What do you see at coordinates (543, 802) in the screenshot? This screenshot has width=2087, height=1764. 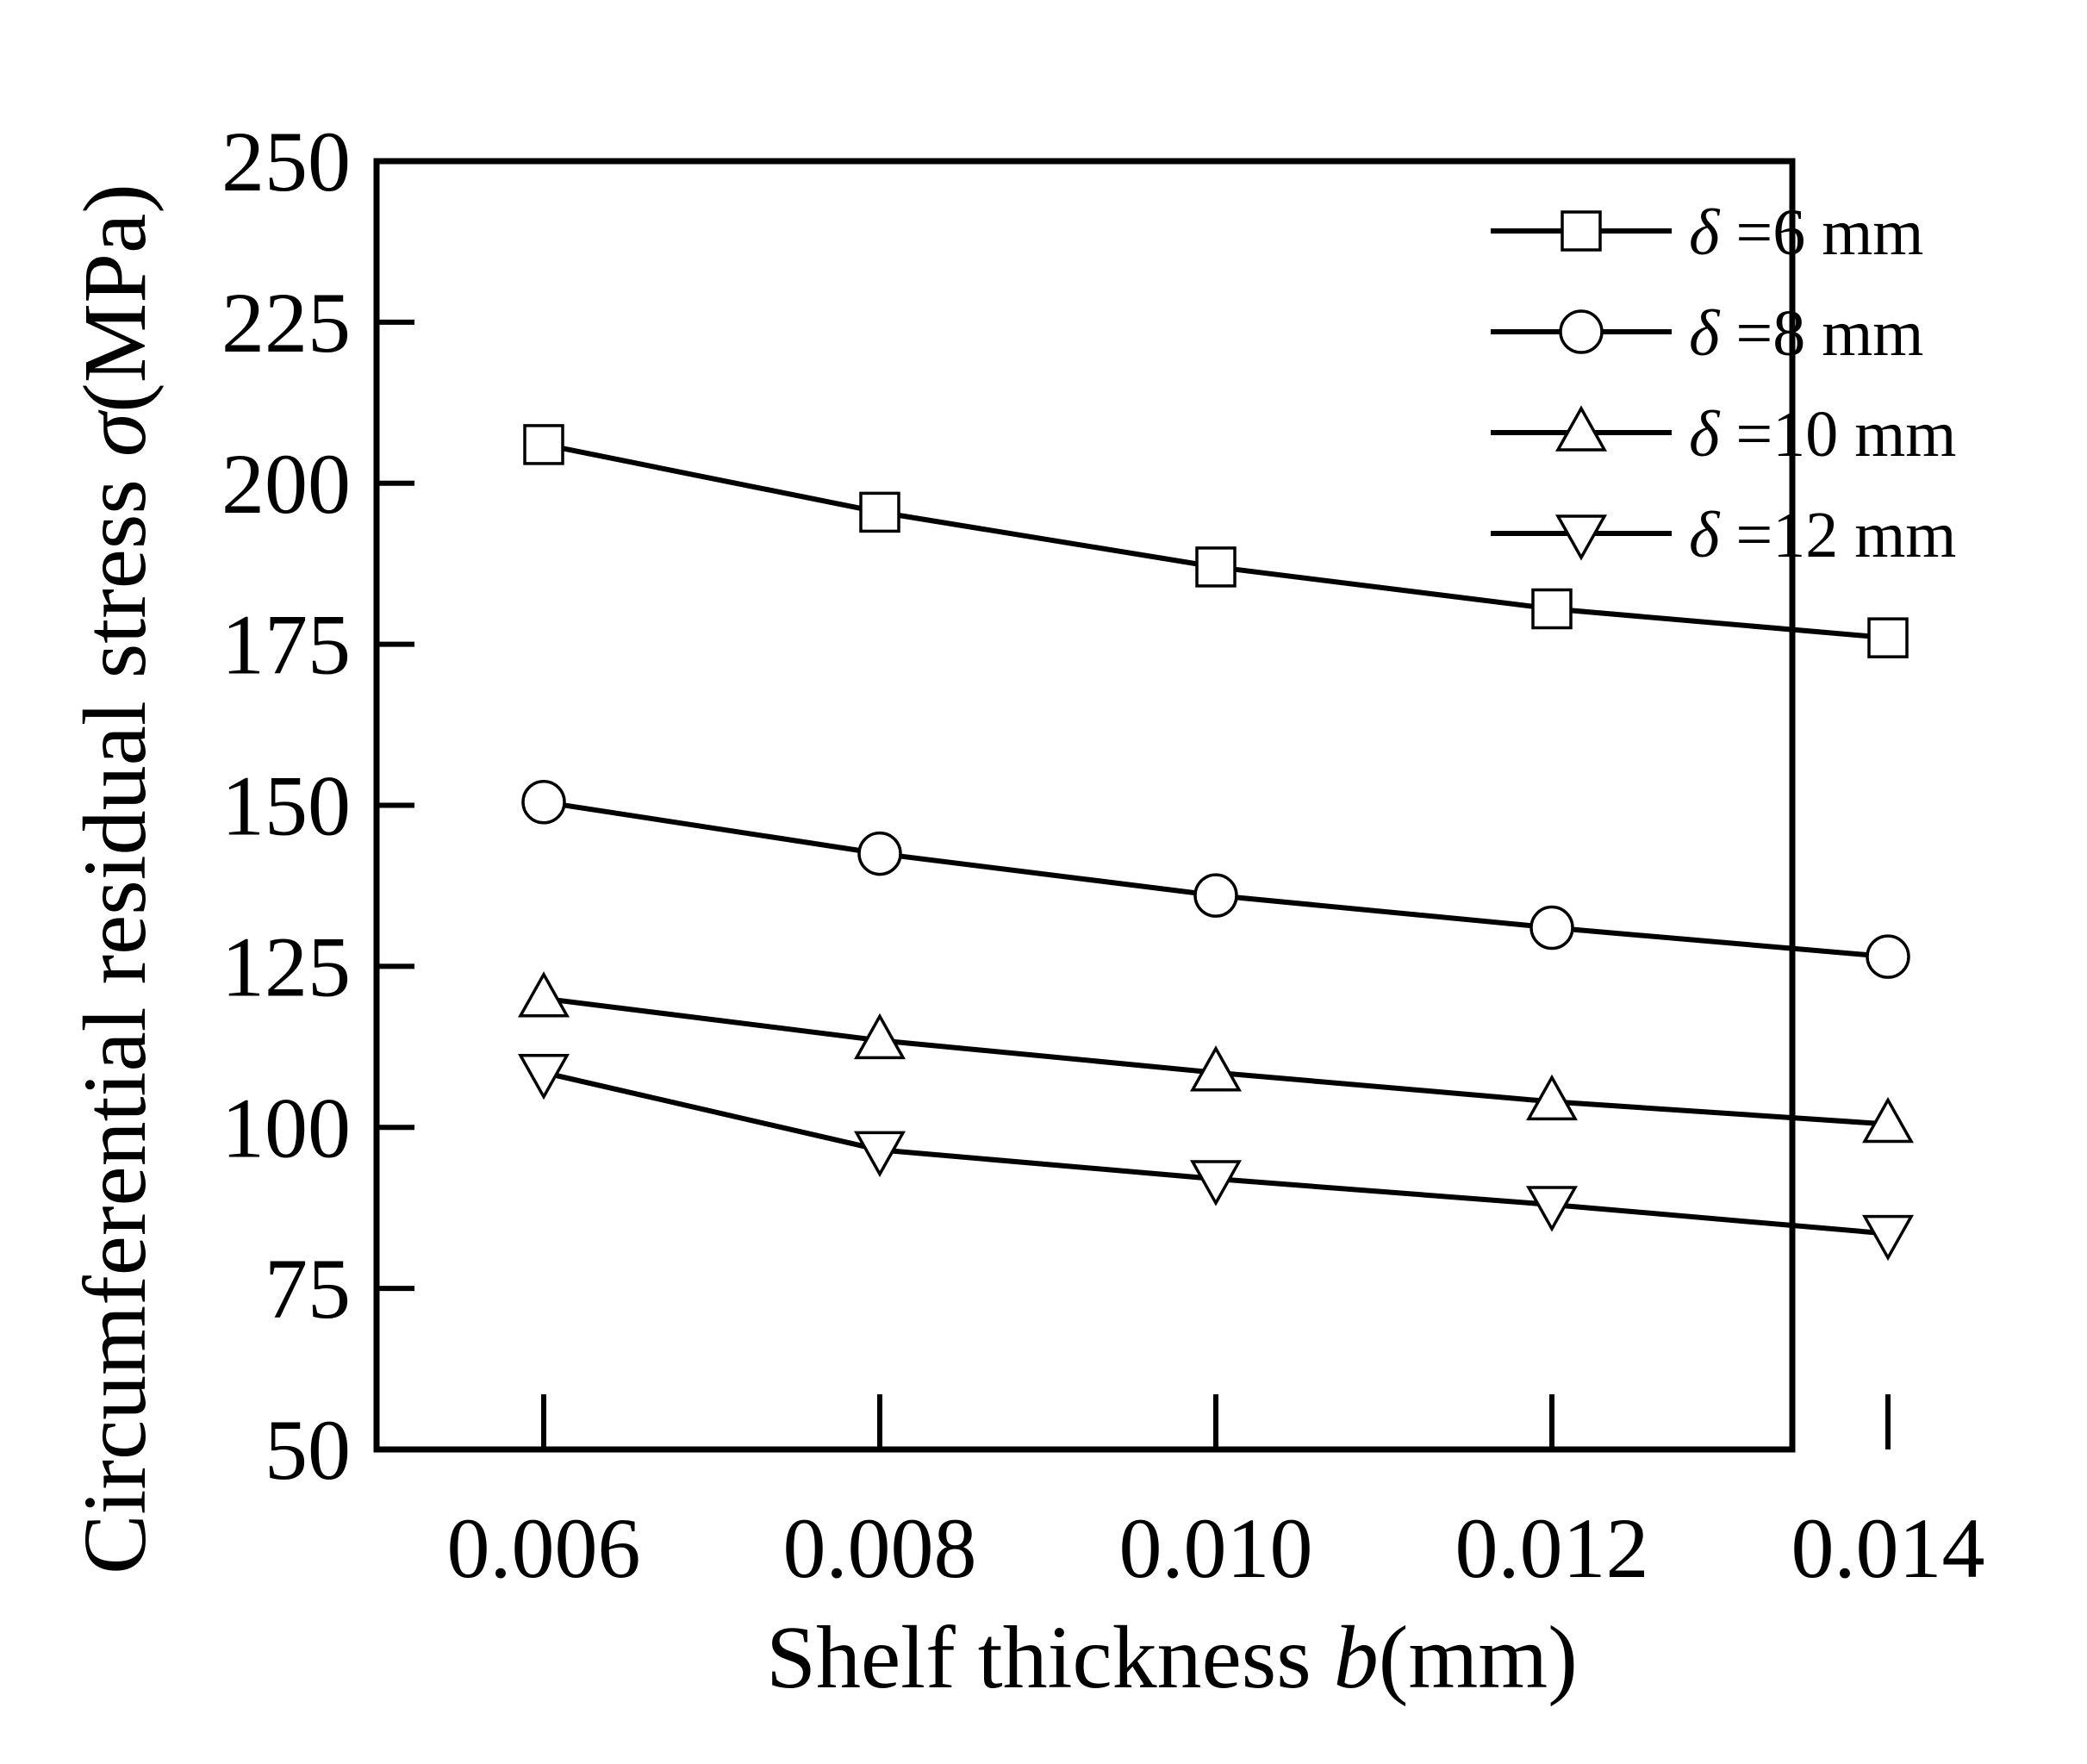 I see `data-point-s2-0.006` at bounding box center [543, 802].